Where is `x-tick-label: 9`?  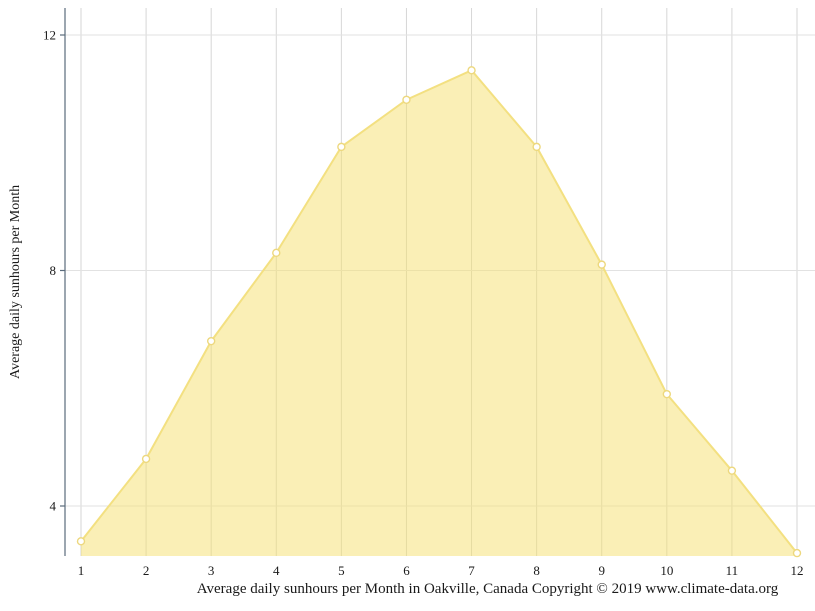
x-tick-label: 9 is located at coordinates (601, 570).